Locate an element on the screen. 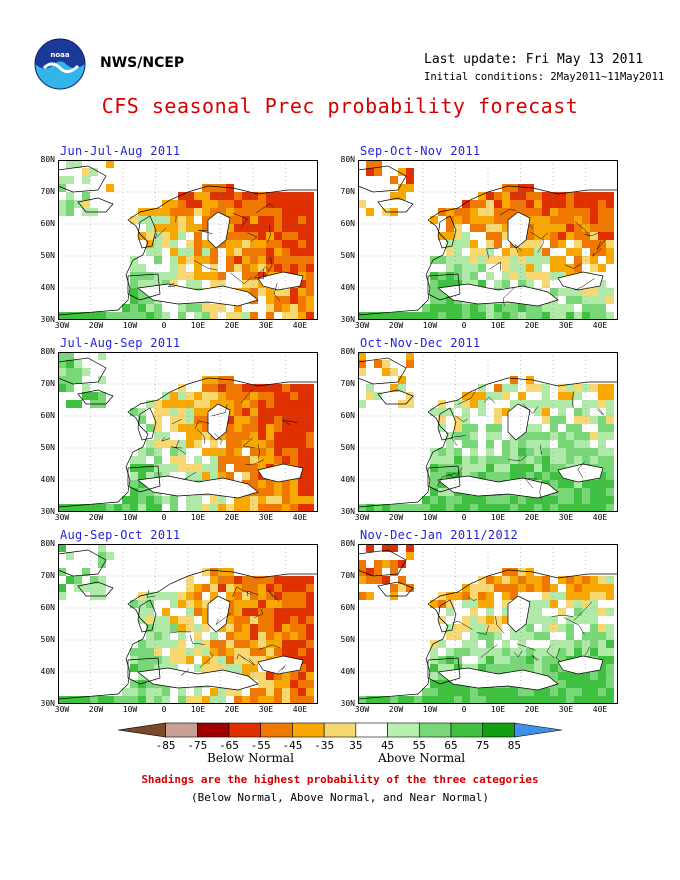 The height and width of the screenshot is (880, 680). colorbar-tick-label: 45 is located at coordinates (387, 745).